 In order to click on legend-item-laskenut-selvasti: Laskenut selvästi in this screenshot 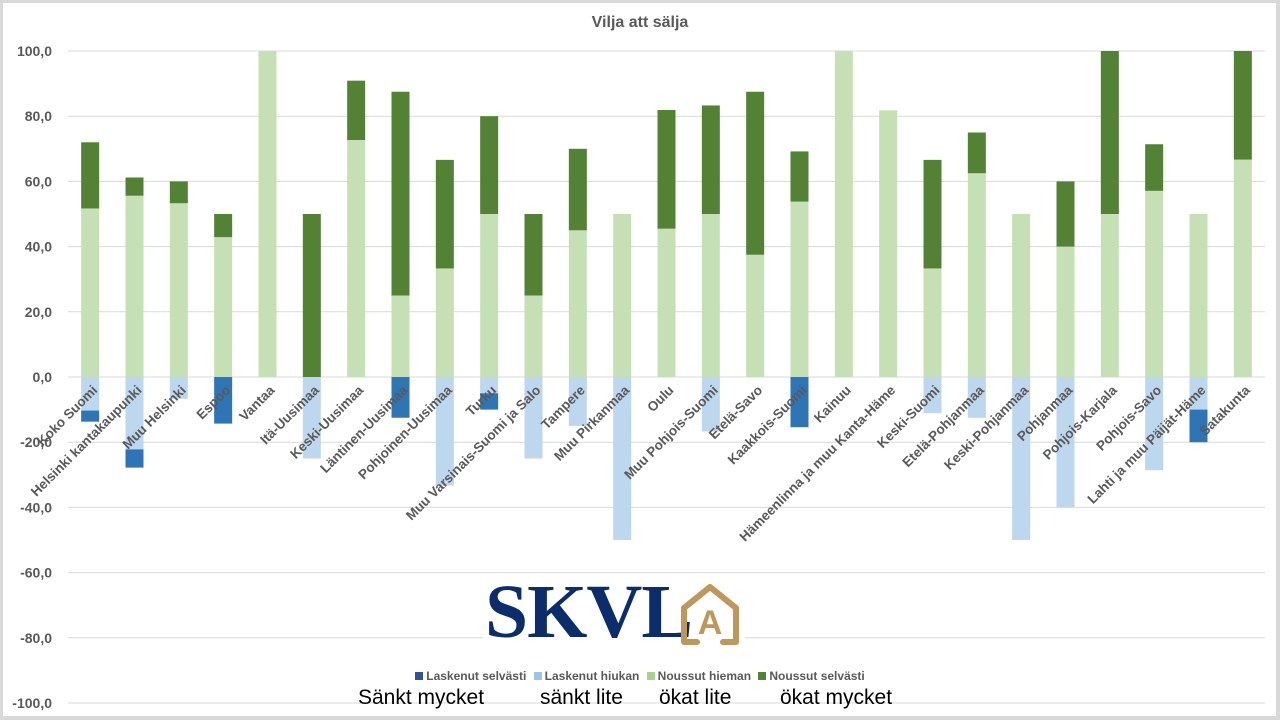, I will do `click(470, 676)`.